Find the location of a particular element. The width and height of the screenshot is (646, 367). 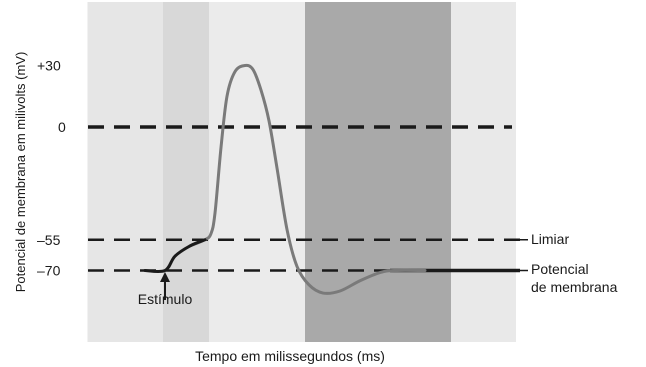

y-tick-label-3: –70 is located at coordinates (49, 271).